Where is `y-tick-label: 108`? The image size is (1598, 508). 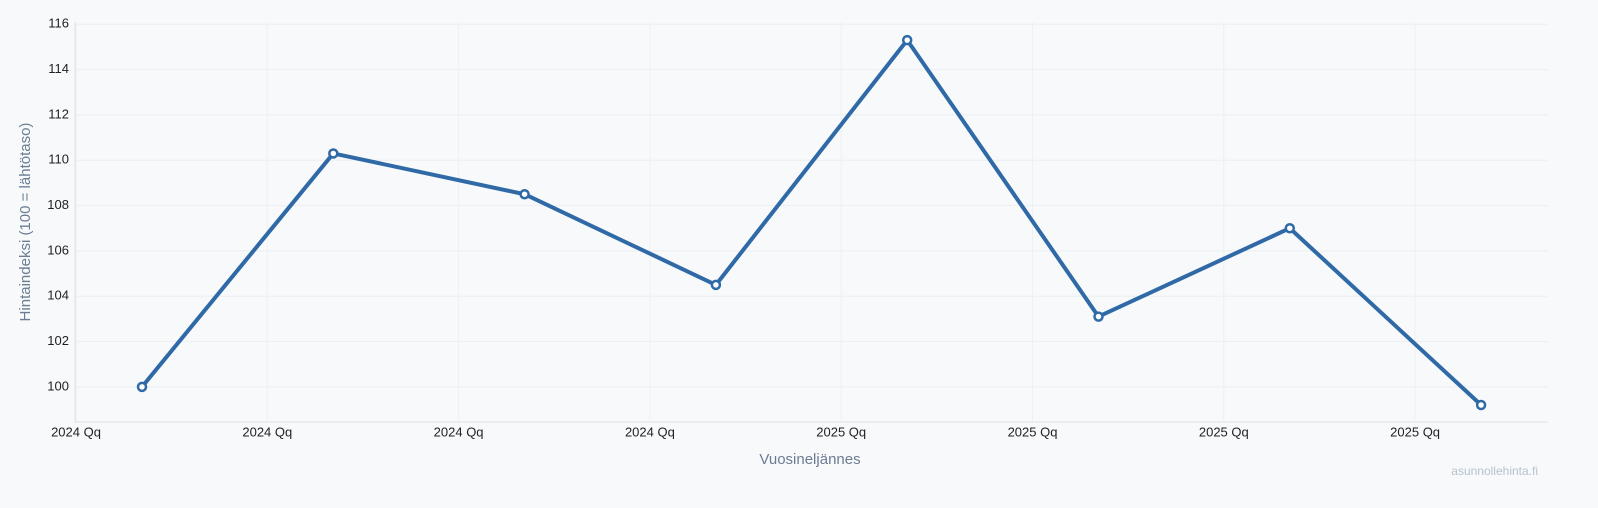
y-tick-label: 108 is located at coordinates (58, 204).